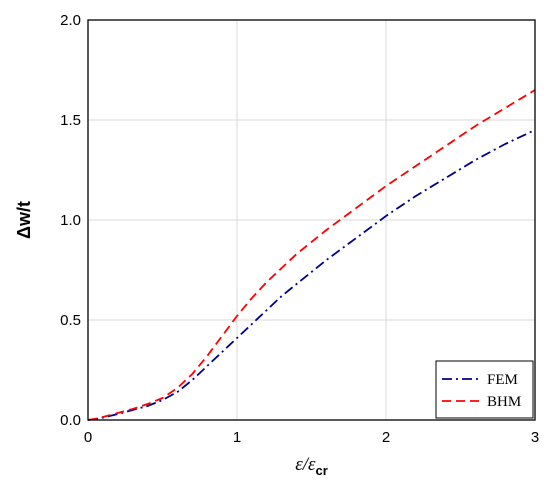 This screenshot has height=485, width=550. I want to click on x-tick-label: 2, so click(386, 437).